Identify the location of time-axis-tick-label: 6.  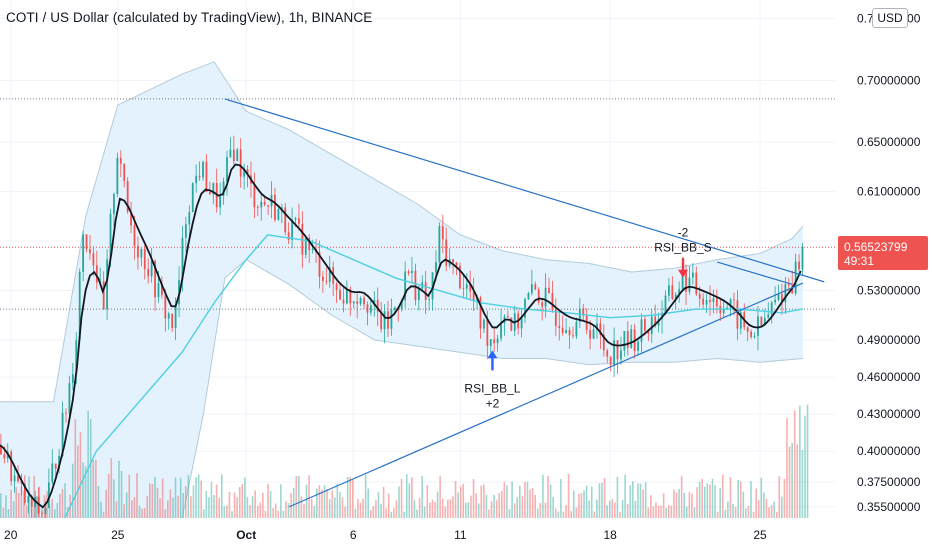
(353, 535).